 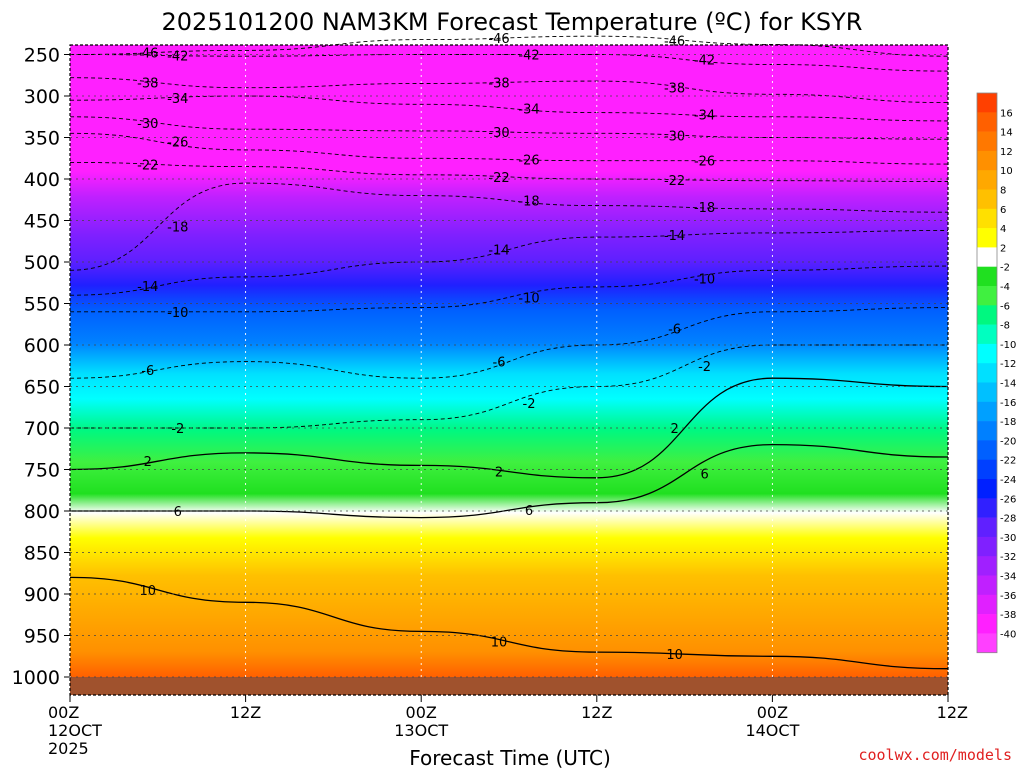 I want to click on contour-label-10-0: 10, so click(x=148, y=591).